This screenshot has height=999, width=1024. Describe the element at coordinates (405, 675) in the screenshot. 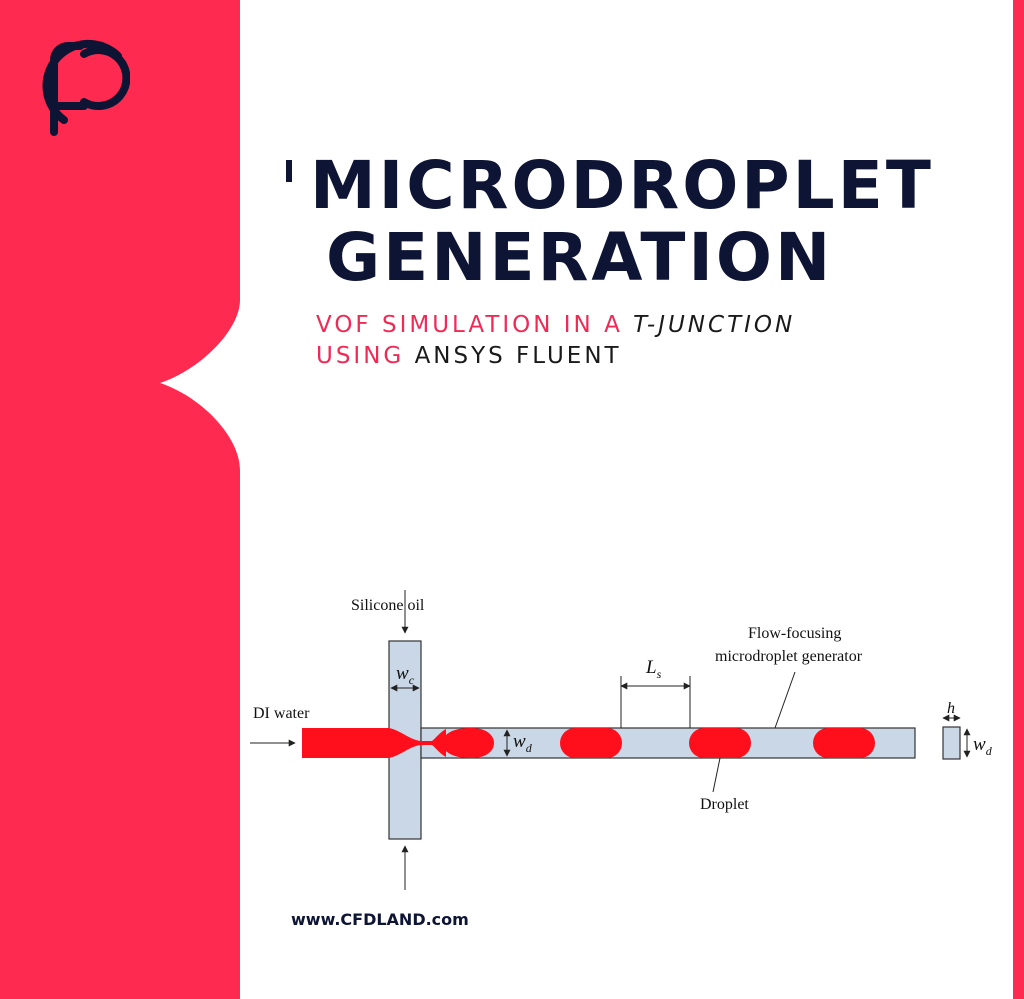

I see `wc-label: wc` at that location.